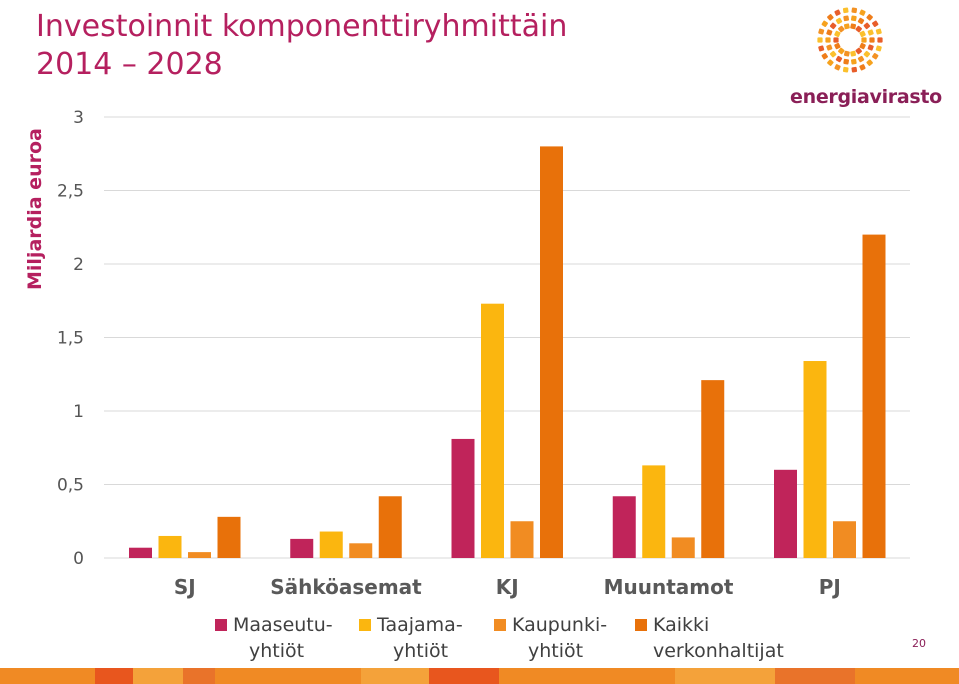 This screenshot has width=959, height=684. I want to click on y-tick-label: 2,5, so click(70, 192).